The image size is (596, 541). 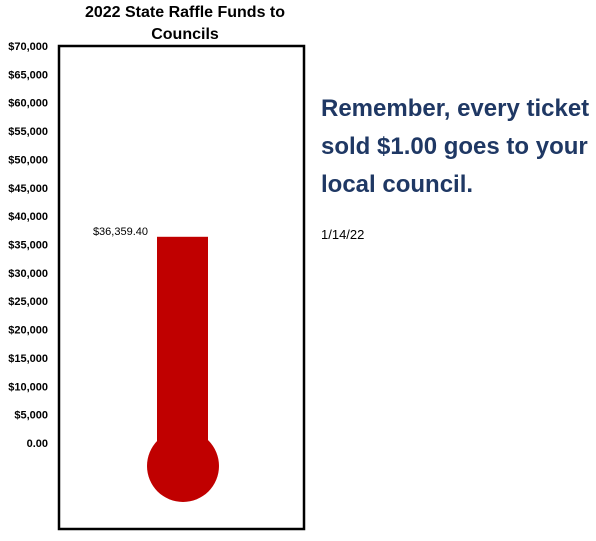 What do you see at coordinates (37, 444) in the screenshot?
I see `y-tick-label: 0.00` at bounding box center [37, 444].